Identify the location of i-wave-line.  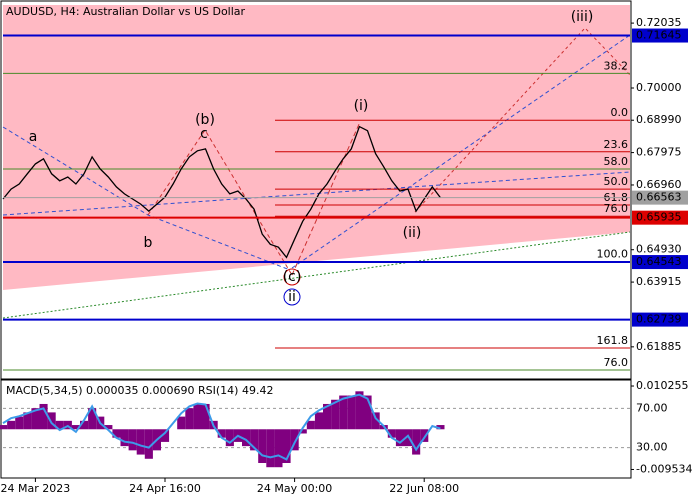
(326, 198).